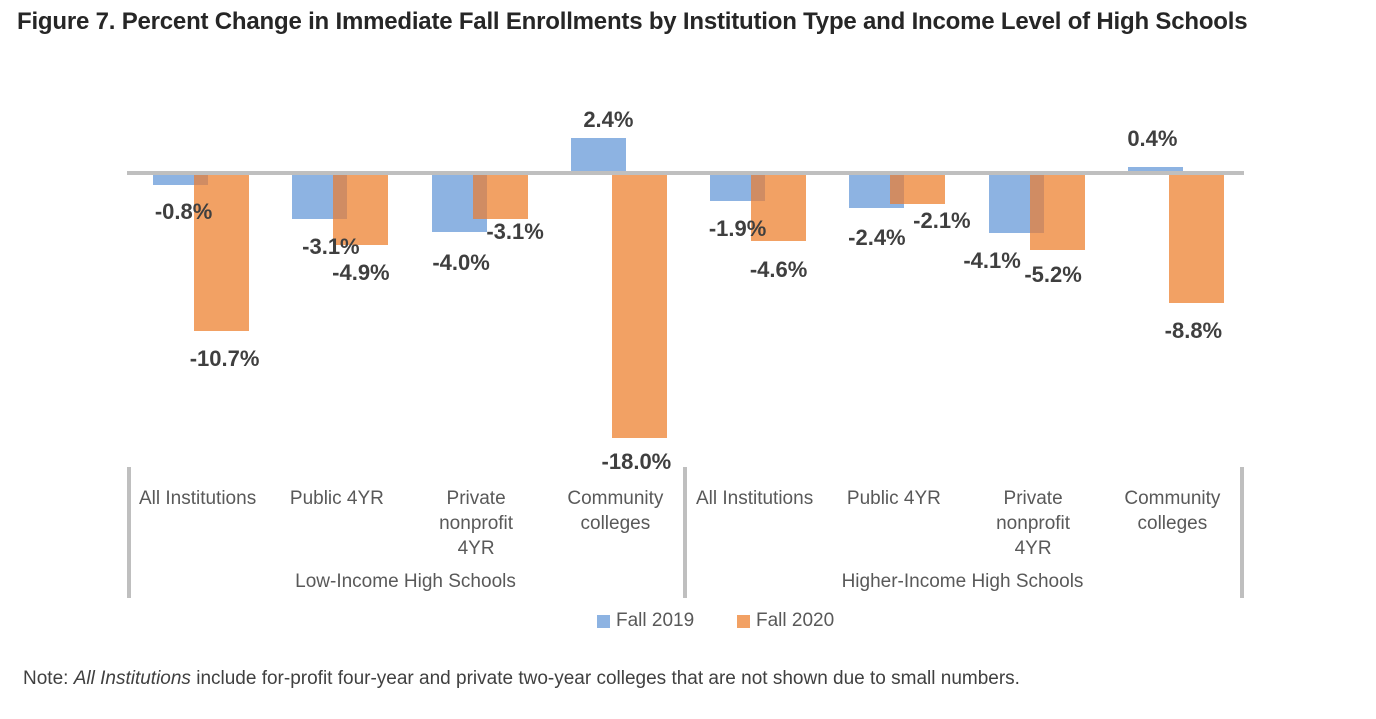 The image size is (1376, 719). I want to click on group-label-low-income-high-schools: Low-Income High Schools, so click(405, 581).